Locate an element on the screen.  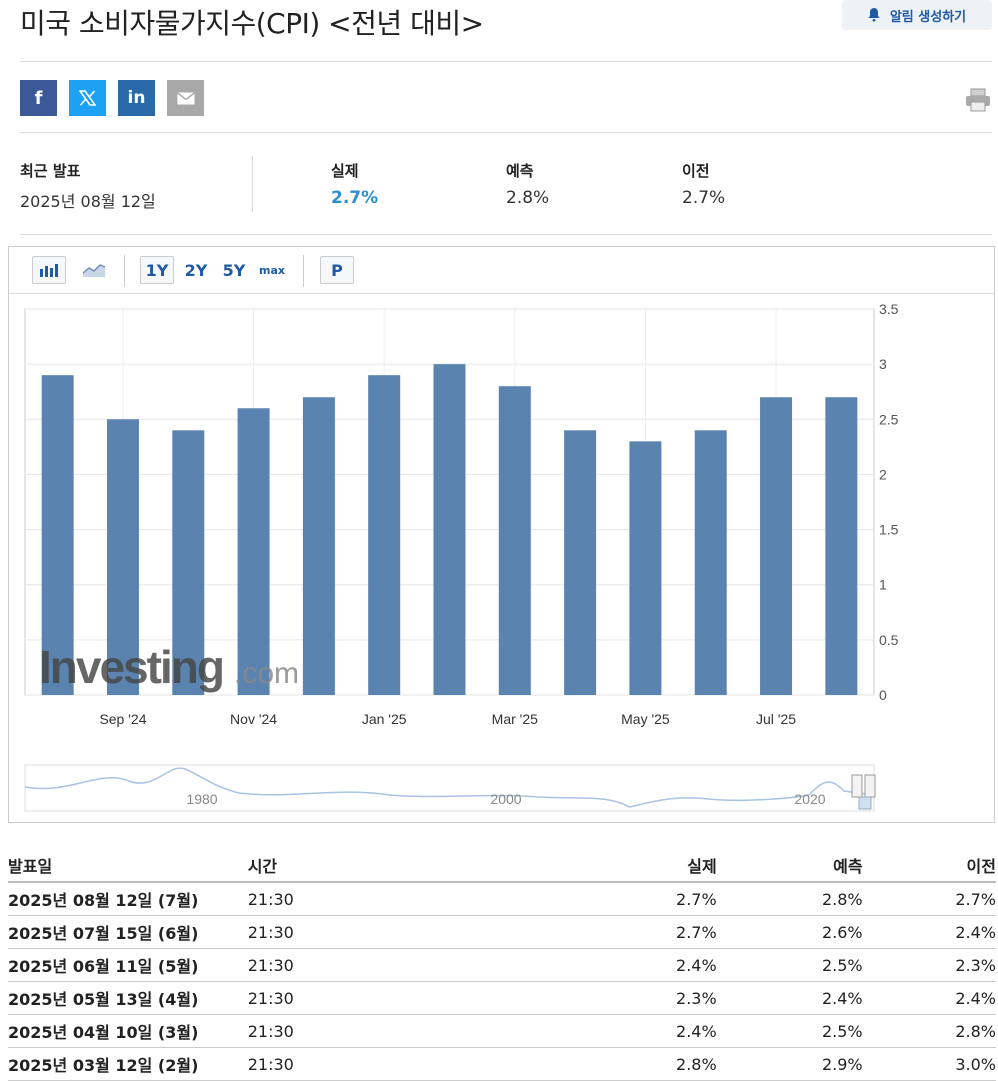
table-row: 2025년 06월 11일 (5월) 21:30 2.4% 2.5% 2.3% is located at coordinates (502, 965).